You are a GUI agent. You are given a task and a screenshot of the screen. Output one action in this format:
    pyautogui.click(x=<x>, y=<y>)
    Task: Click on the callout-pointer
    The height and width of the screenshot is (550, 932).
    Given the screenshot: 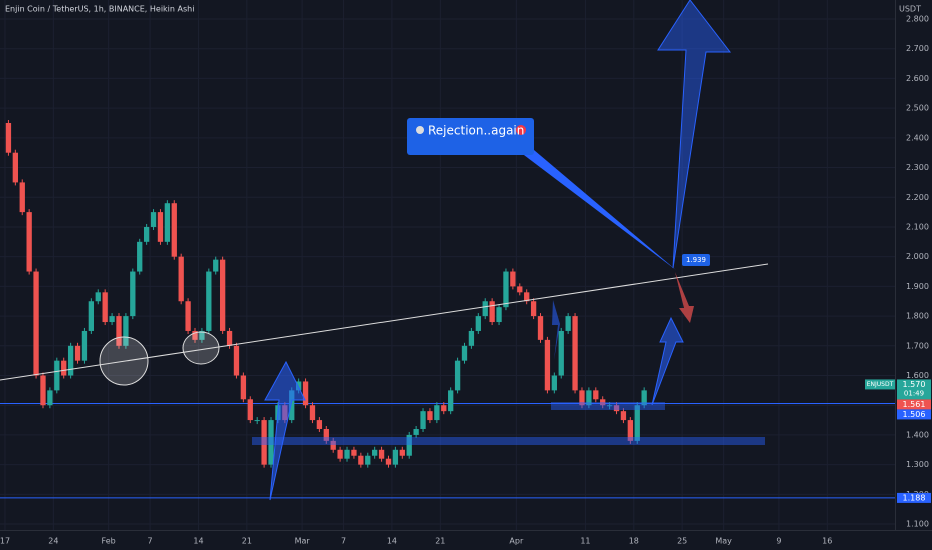 What is the action you would take?
    pyautogui.click(x=598, y=210)
    